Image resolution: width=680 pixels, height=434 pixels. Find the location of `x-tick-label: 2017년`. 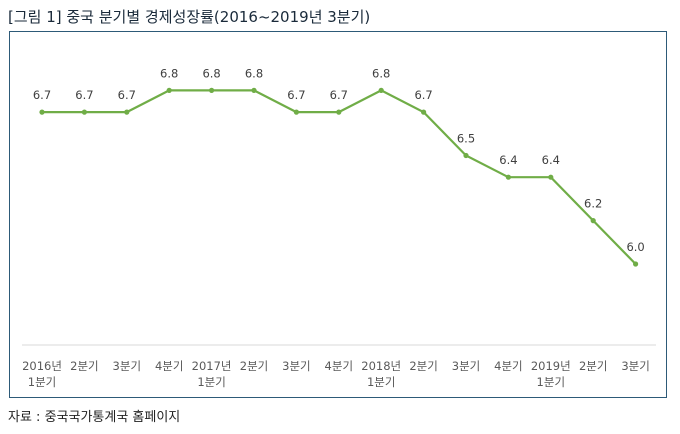

x-tick-label: 2017년 is located at coordinates (212, 366).